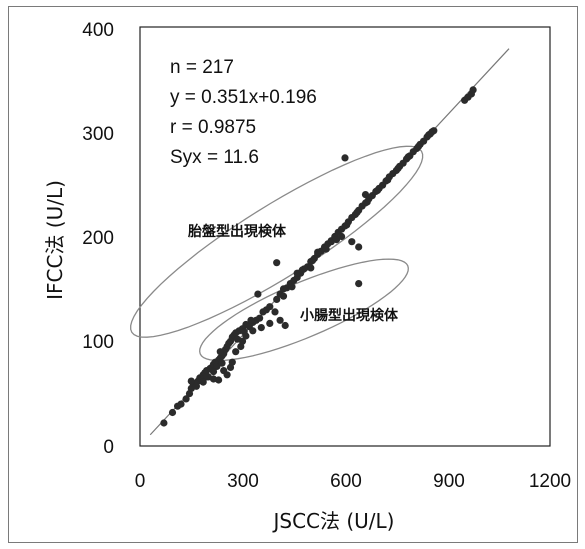 Image resolution: width=585 pixels, height=549 pixels. Describe the element at coordinates (243, 481) in the screenshot. I see `x-tick-label: 300` at that location.